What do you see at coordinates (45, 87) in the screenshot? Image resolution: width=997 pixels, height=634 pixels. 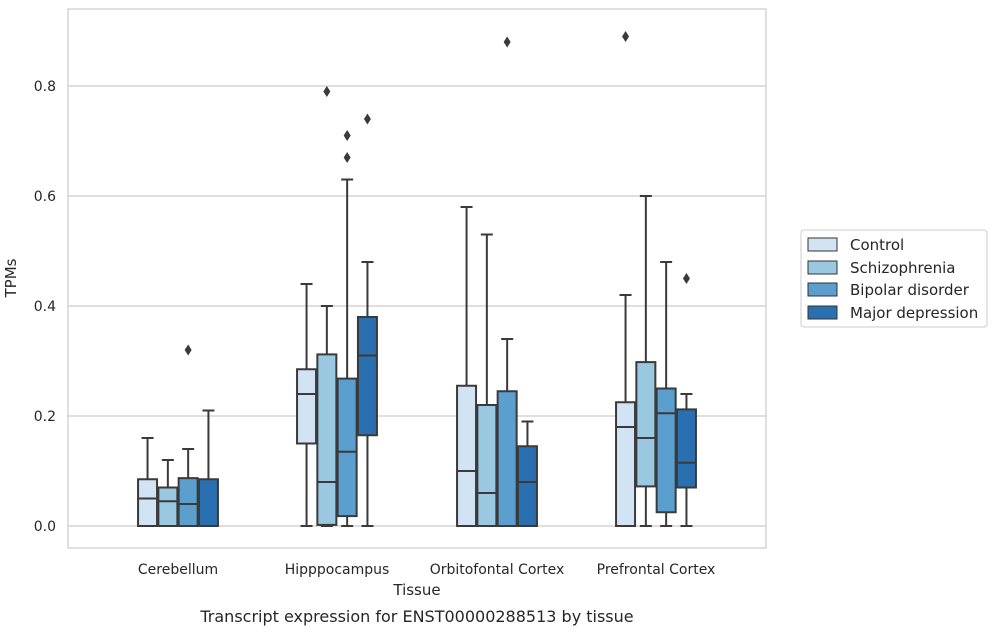 I see `y-tick-label: 0.8` at bounding box center [45, 87].